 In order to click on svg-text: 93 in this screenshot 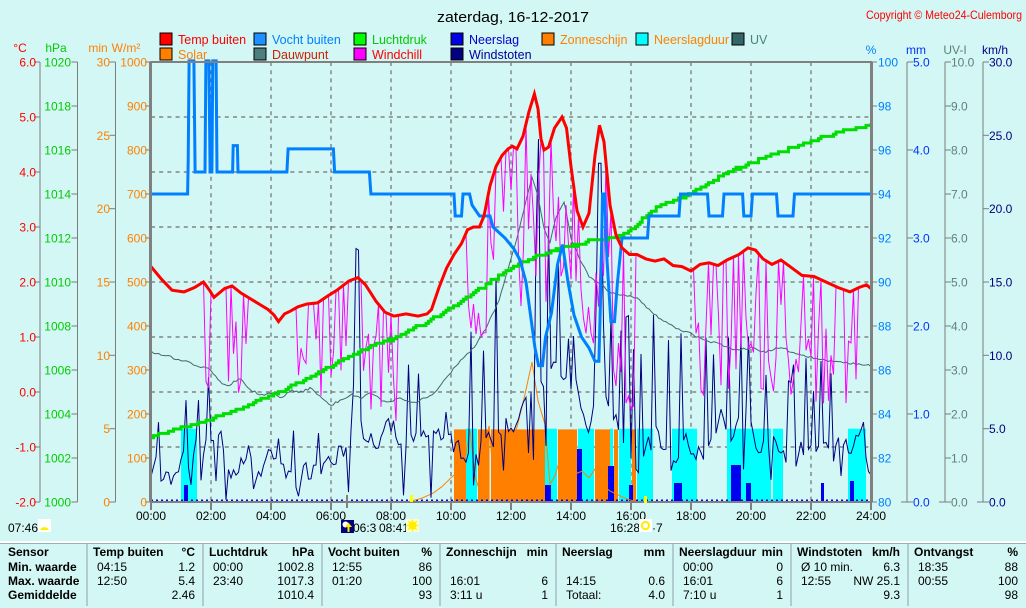, I will do `click(426, 595)`.